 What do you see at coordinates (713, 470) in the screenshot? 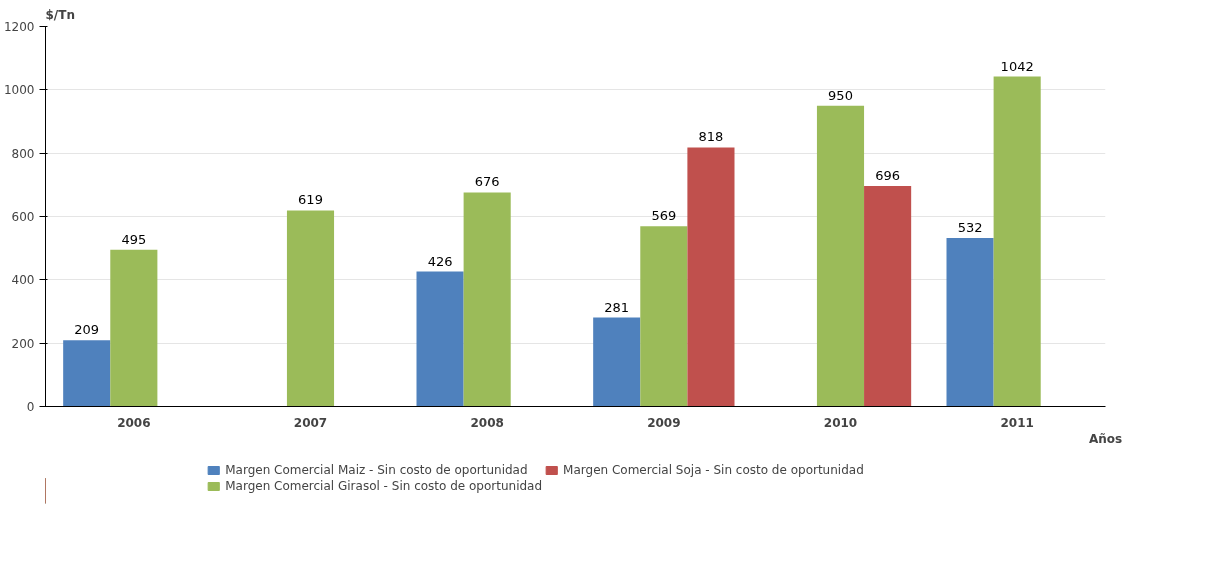
I see `legend-label: Margen Comercial Soja - Sin costo de oportunidad` at bounding box center [713, 470].